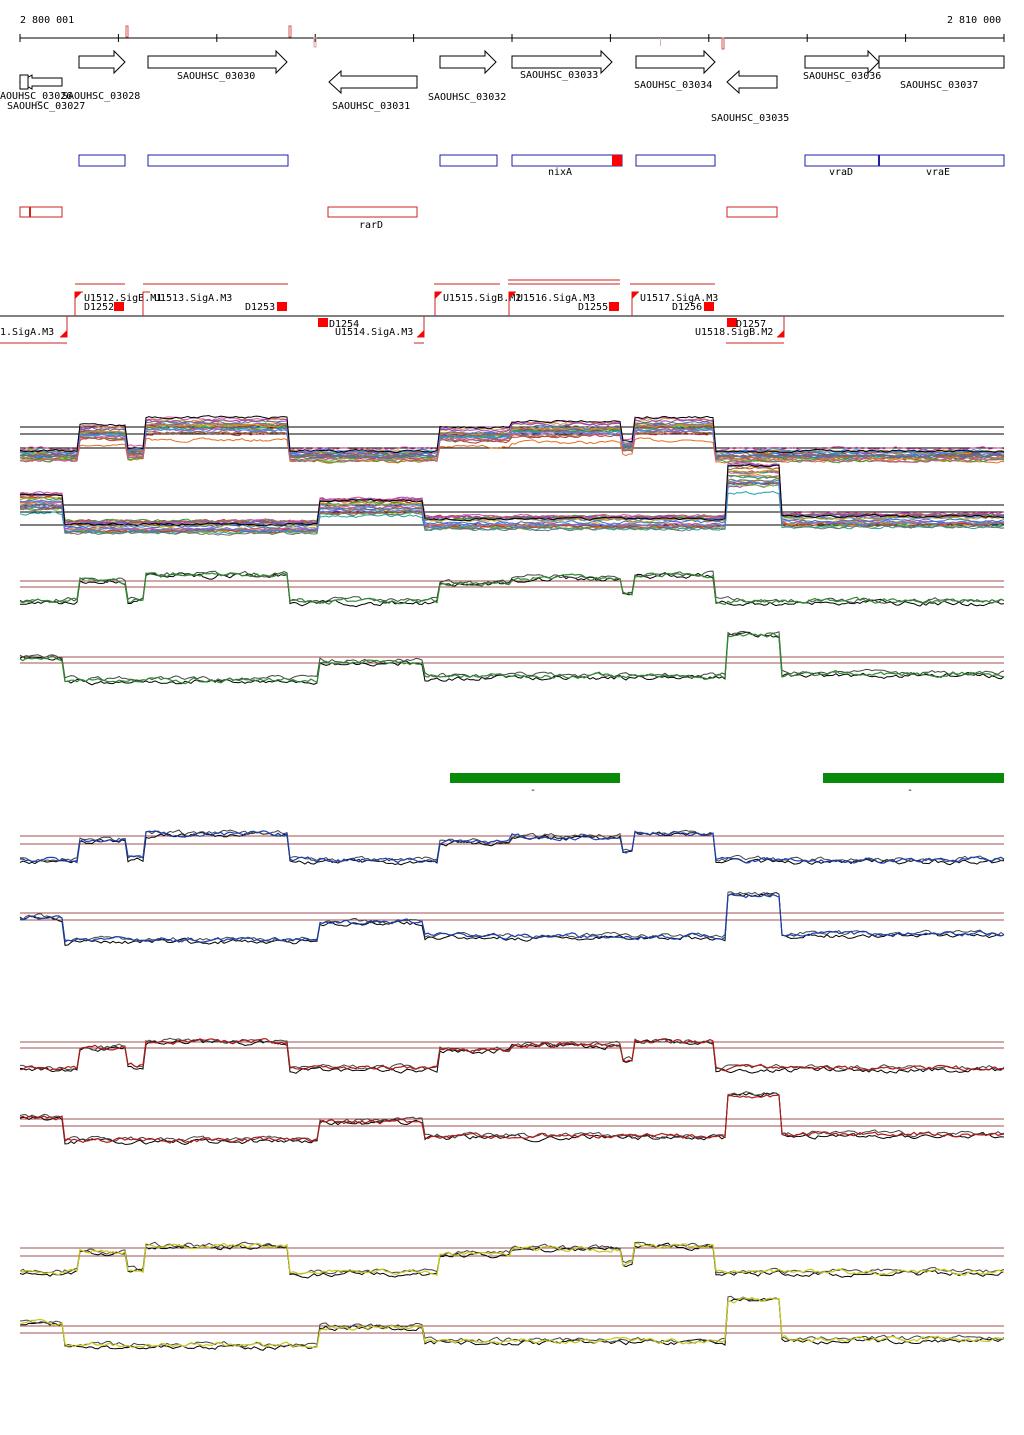  What do you see at coordinates (512, 918) in the screenshot?
I see `blue-panel-minus-line` at bounding box center [512, 918].